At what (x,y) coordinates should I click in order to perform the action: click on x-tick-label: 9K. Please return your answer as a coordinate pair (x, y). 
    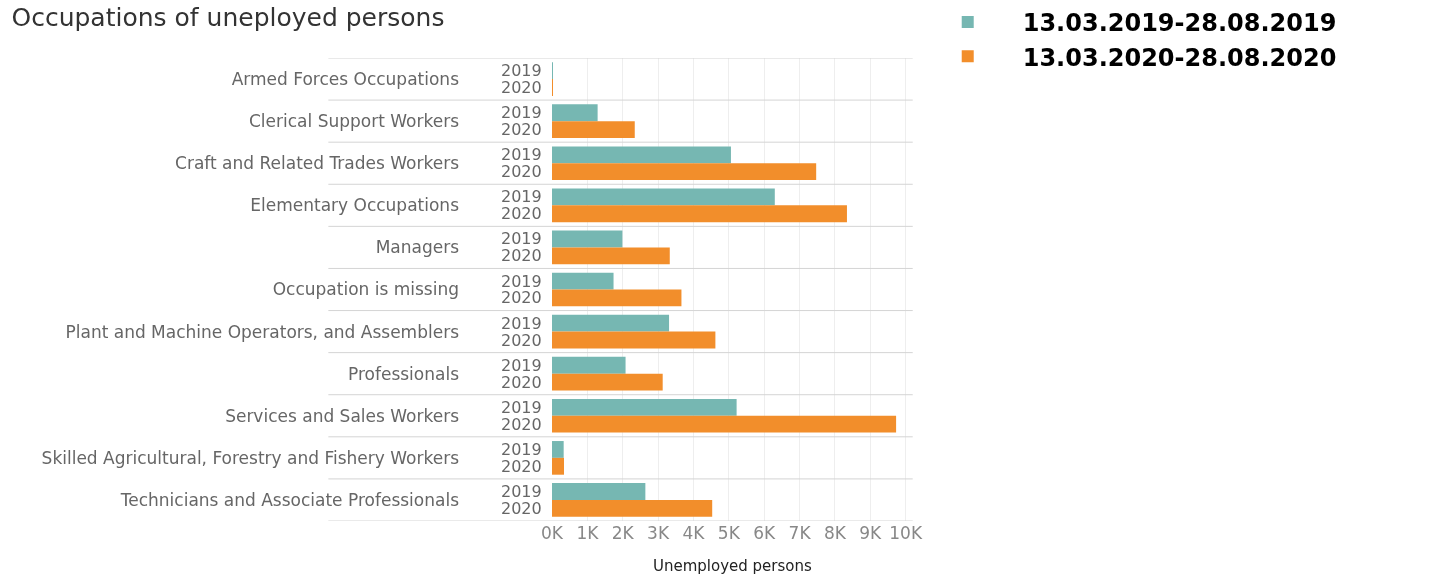
    Looking at the image, I should click on (871, 533).